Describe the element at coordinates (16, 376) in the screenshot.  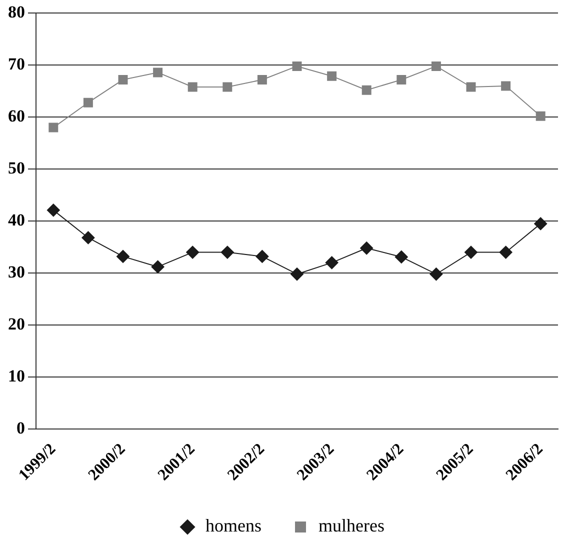
I see `y-tick-label: 10` at that location.